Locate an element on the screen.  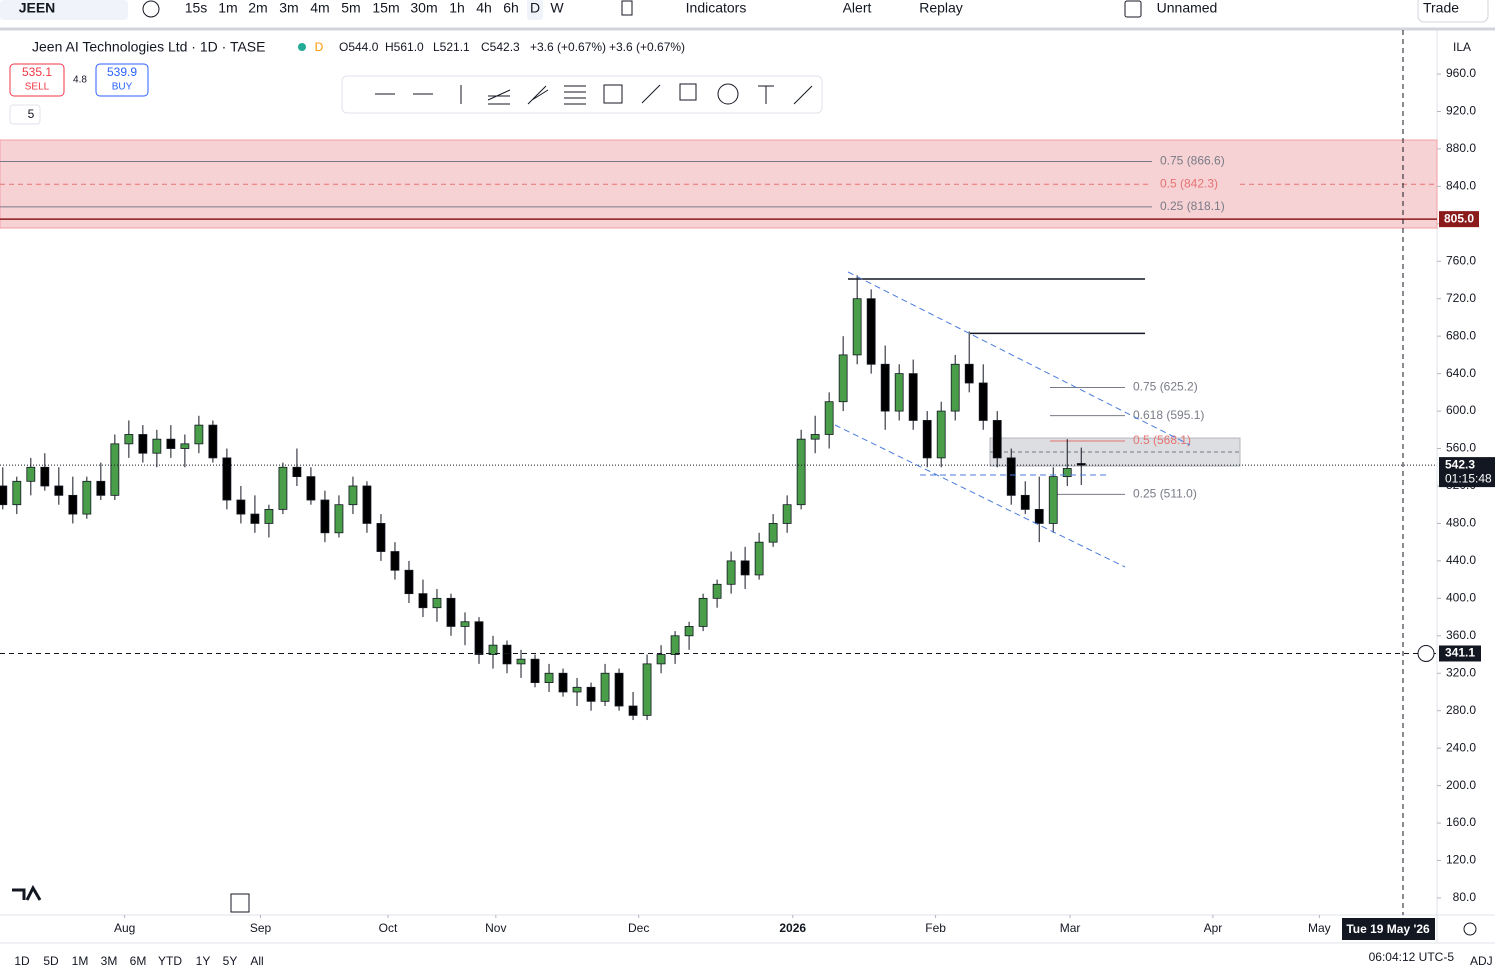
trade: Trade is located at coordinates (1441, 8).